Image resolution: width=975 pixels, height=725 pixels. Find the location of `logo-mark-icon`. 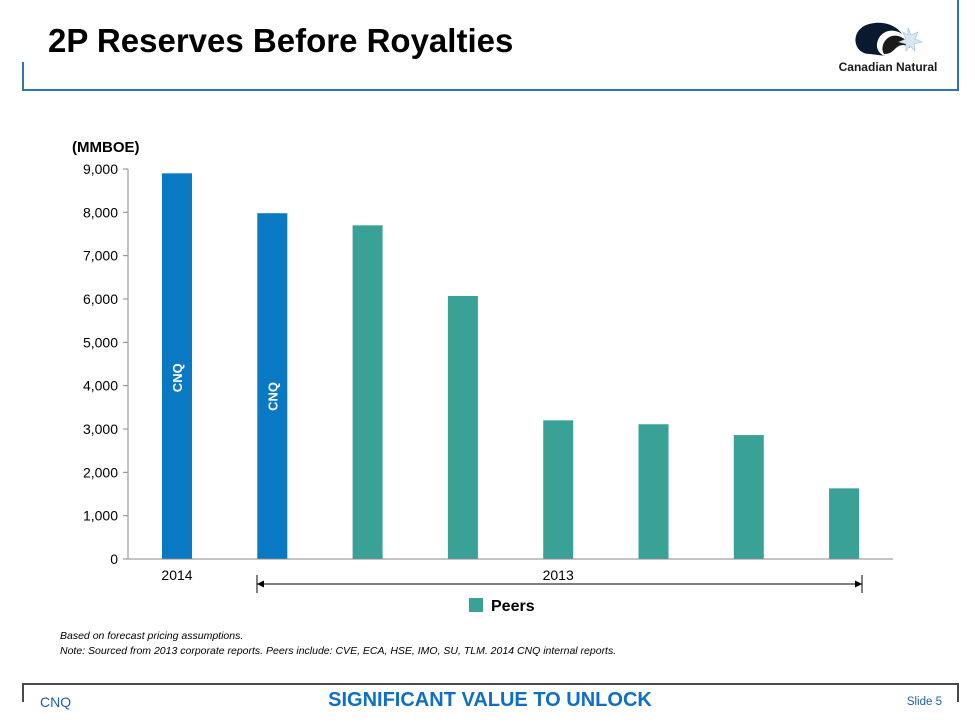

logo-mark-icon is located at coordinates (889, 39).